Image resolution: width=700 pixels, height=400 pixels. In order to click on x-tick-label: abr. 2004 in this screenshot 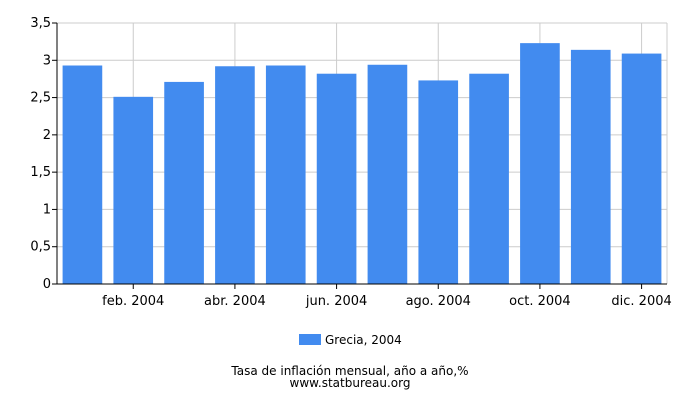, I will do `click(235, 301)`.